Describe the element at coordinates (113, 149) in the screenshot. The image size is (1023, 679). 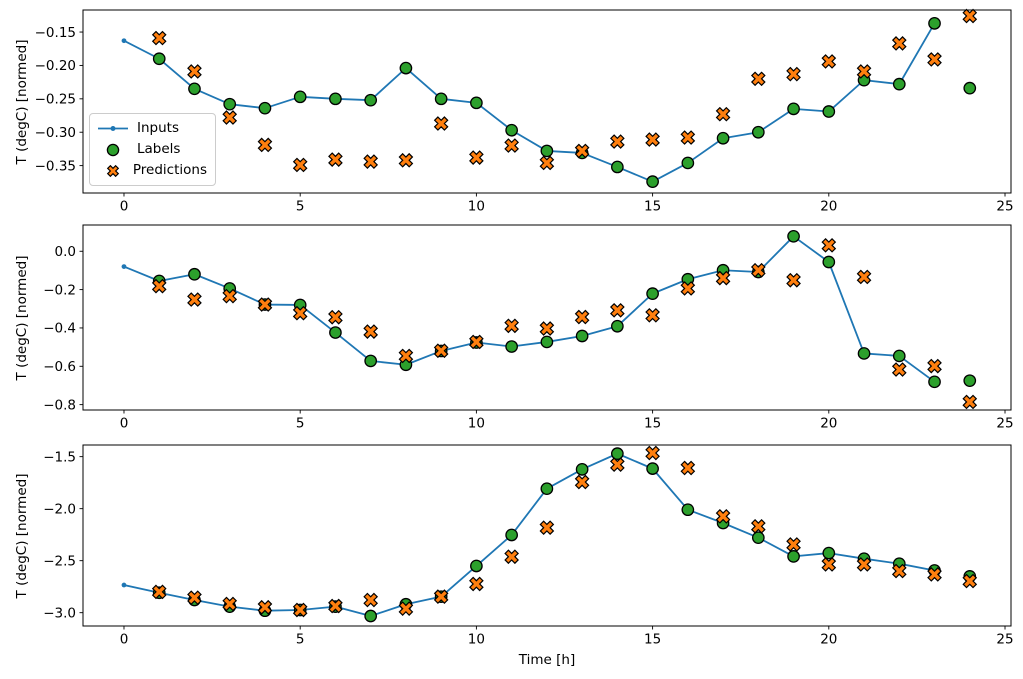
I see `labels-circle-icon` at that location.